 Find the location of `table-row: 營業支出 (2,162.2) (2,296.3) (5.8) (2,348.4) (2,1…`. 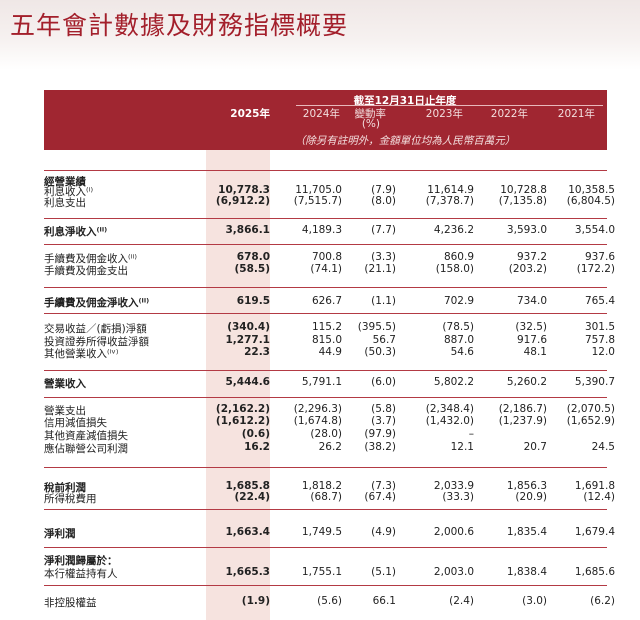

table-row: 營業支出 (2,162.2) (2,296.3) (5.8) (2,348.4) (2,1… is located at coordinates (329, 410).